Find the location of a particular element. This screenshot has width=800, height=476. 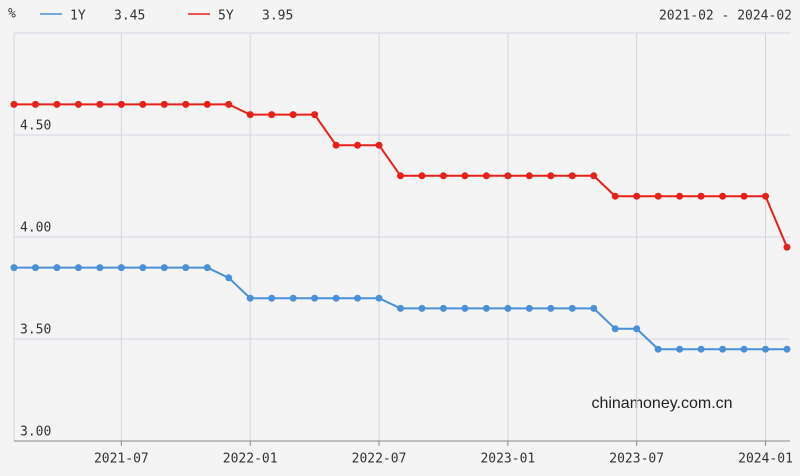

watermark: chinamoney.com.cn is located at coordinates (661, 403).